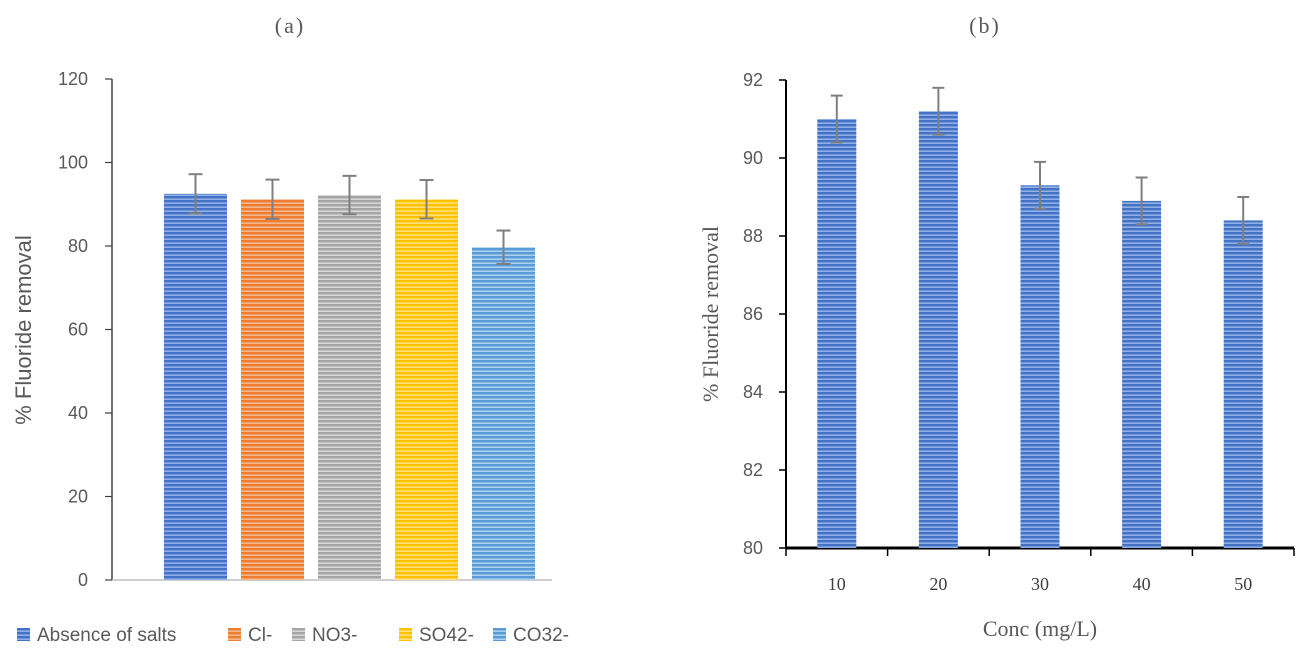  What do you see at coordinates (753, 314) in the screenshot?
I see `panel-b-y-tick-label: 86` at bounding box center [753, 314].